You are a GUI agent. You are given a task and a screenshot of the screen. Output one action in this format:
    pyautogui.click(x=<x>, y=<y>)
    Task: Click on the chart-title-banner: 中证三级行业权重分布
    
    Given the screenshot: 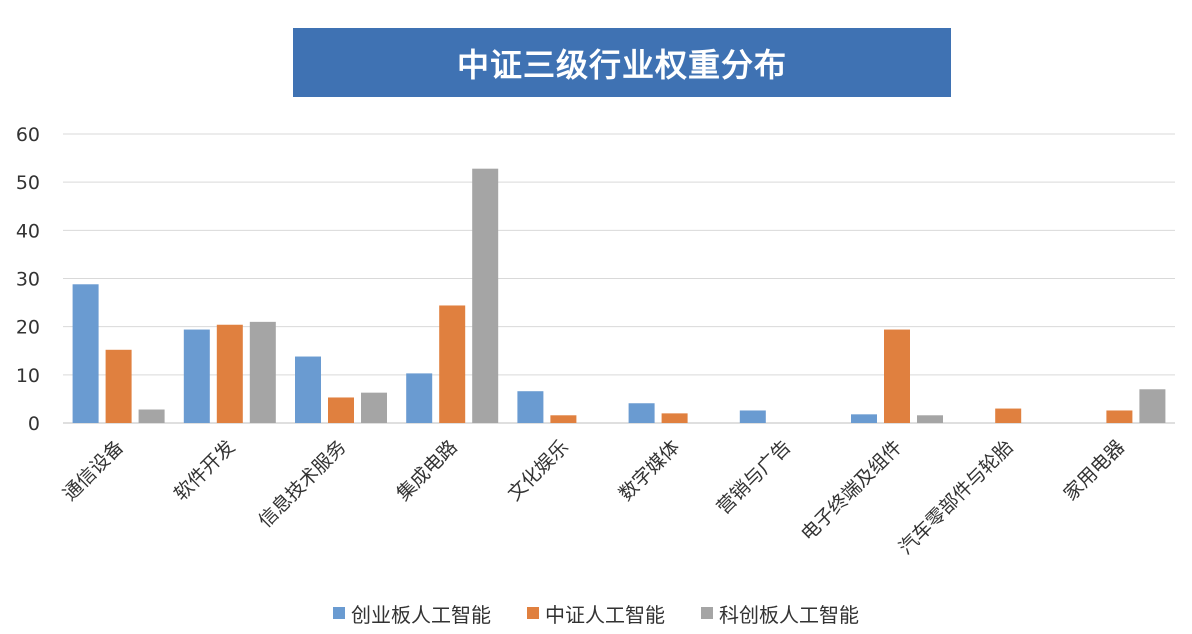 What is the action you would take?
    pyautogui.click(x=622, y=62)
    